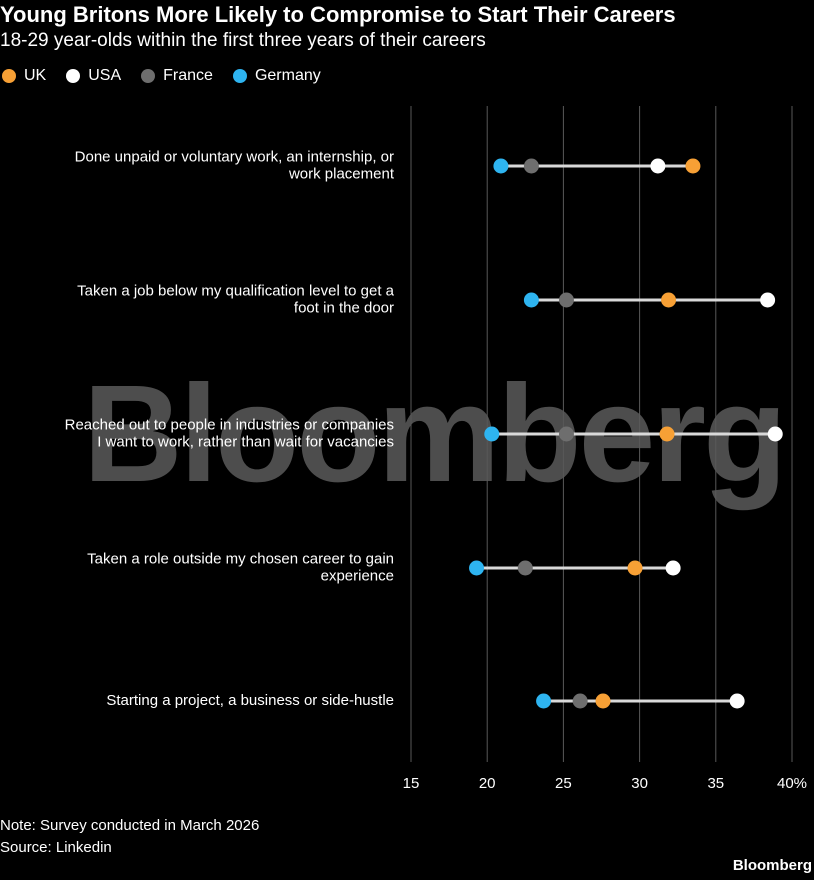  Describe the element at coordinates (411, 783) in the screenshot. I see `tick-label: 15` at that location.